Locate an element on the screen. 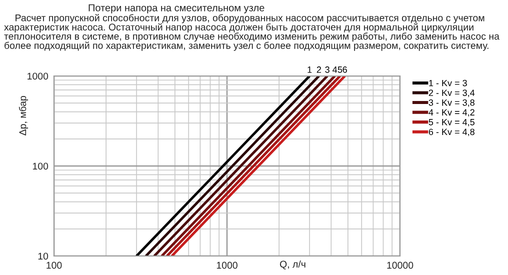 Image resolution: width=508 pixels, height=275 pixels. y-tick-label: 1000 is located at coordinates (38, 76).